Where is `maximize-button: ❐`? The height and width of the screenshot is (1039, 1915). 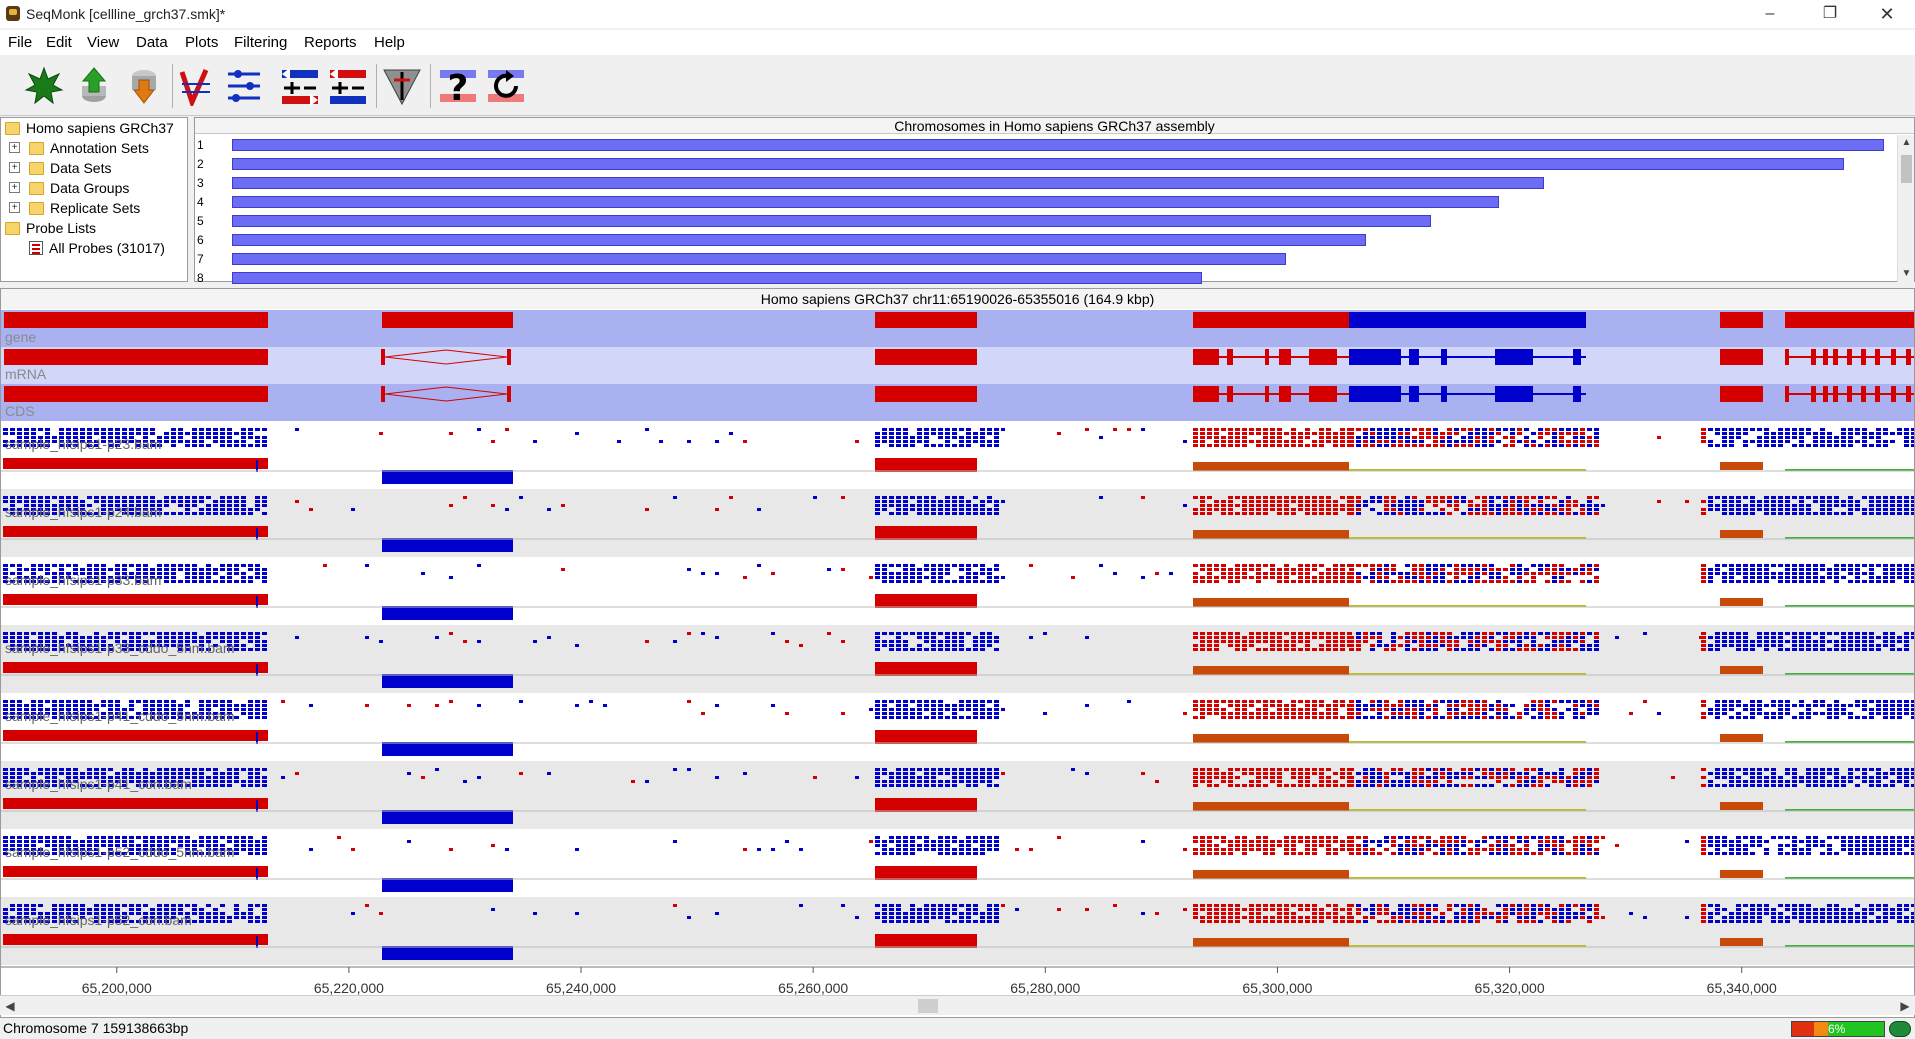
maximize-button: ❐ is located at coordinates (1830, 13).